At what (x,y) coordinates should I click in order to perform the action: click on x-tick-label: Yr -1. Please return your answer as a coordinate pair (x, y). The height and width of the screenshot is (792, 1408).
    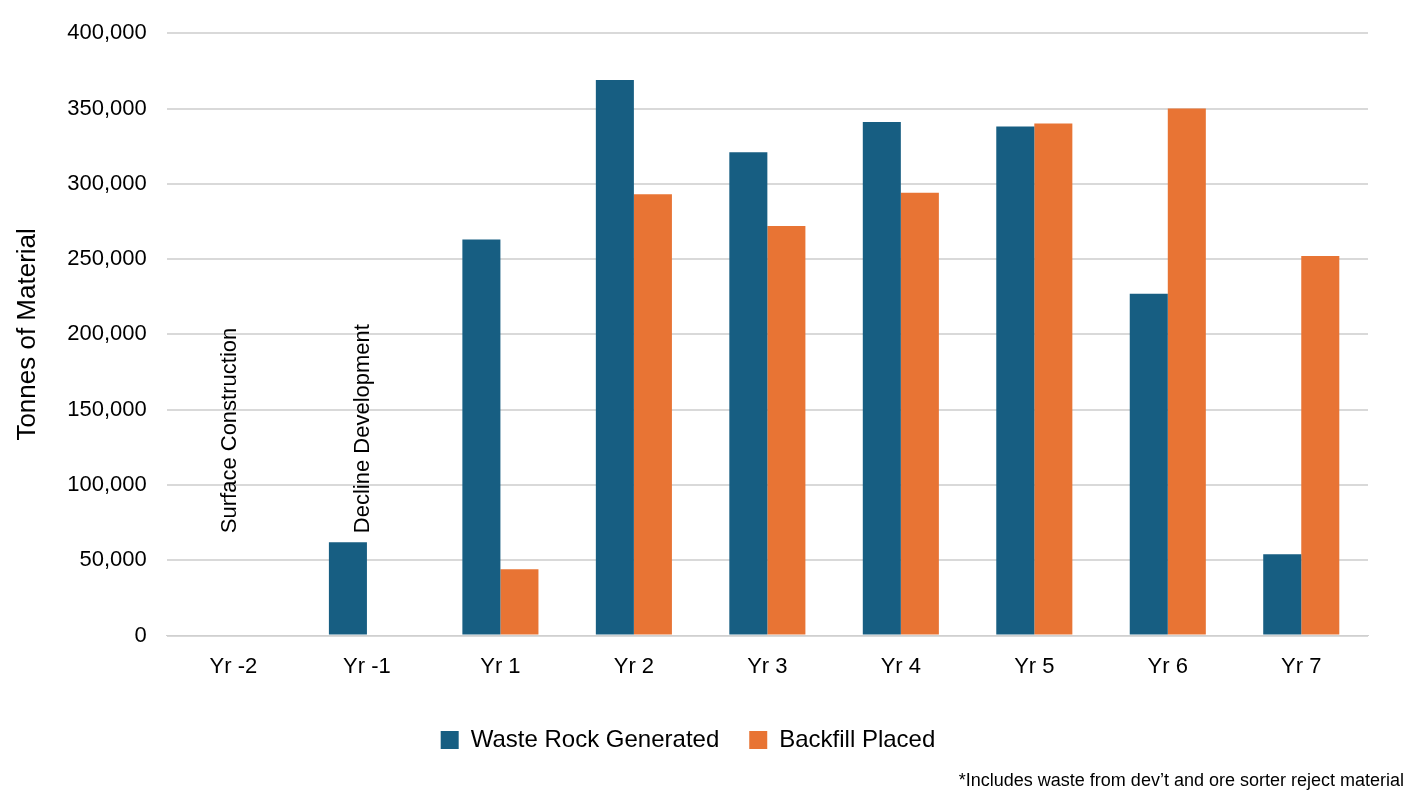
    Looking at the image, I should click on (367, 665).